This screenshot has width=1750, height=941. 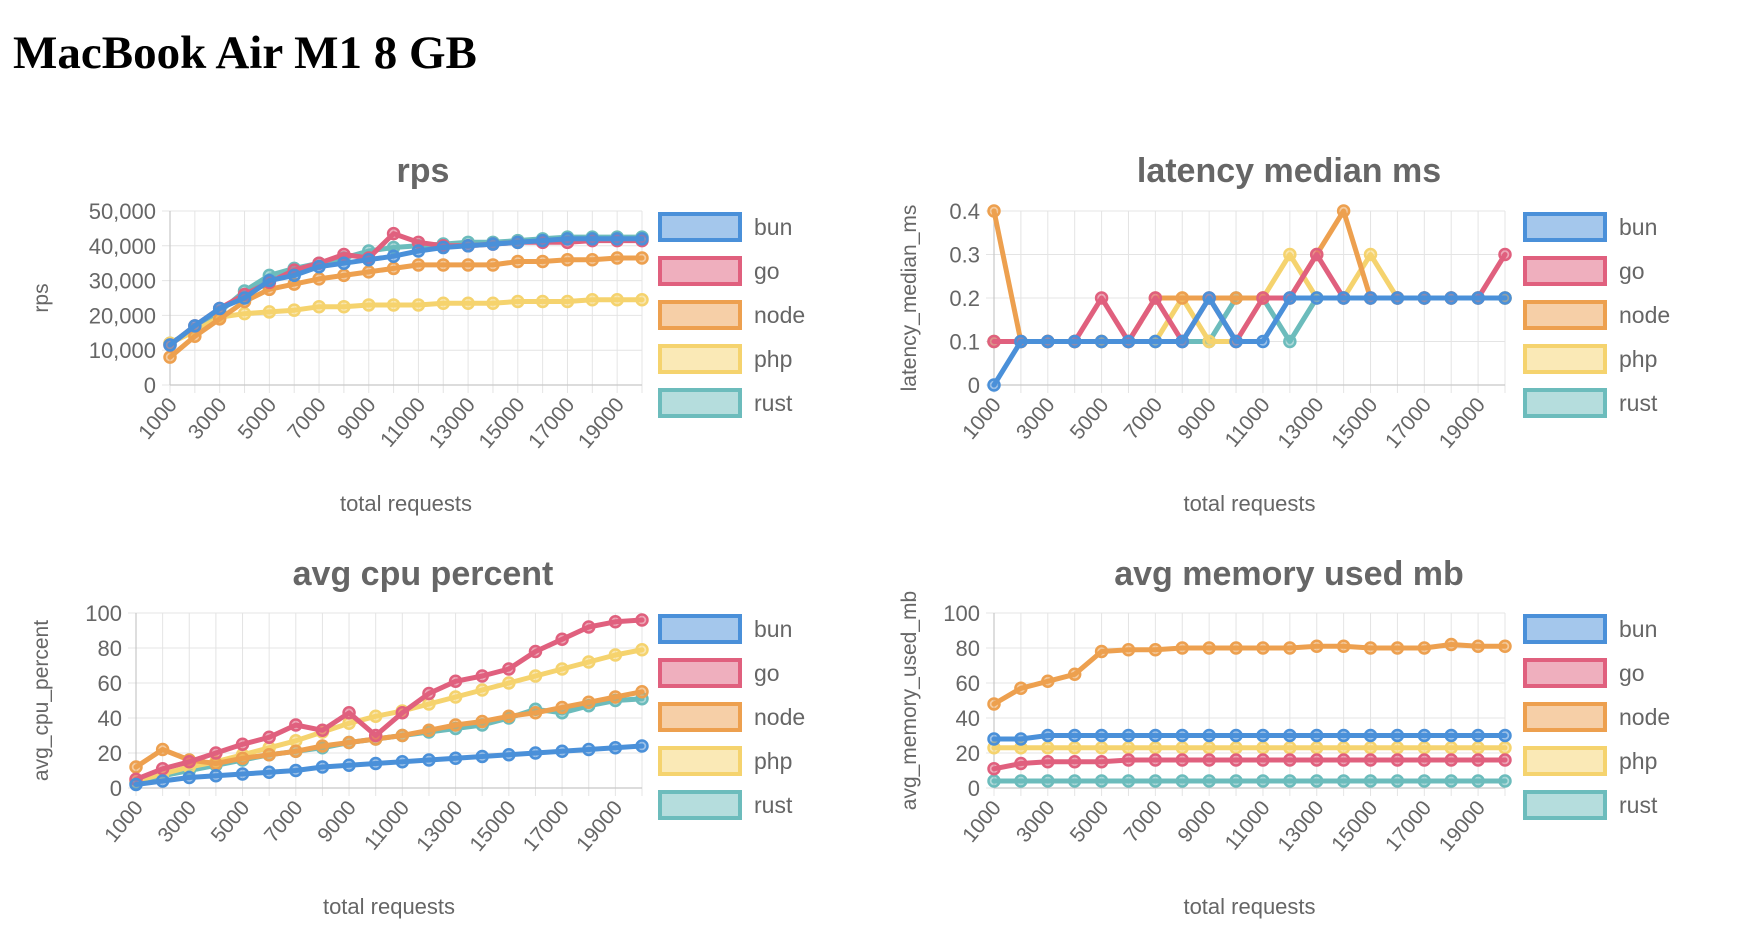 What do you see at coordinates (909, 298) in the screenshot?
I see `y-axis-label: latency_median_ms` at bounding box center [909, 298].